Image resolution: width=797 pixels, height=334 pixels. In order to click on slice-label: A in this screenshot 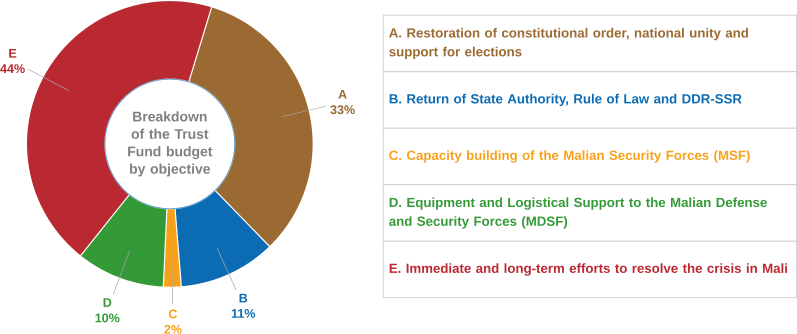, I will do `click(342, 94)`.